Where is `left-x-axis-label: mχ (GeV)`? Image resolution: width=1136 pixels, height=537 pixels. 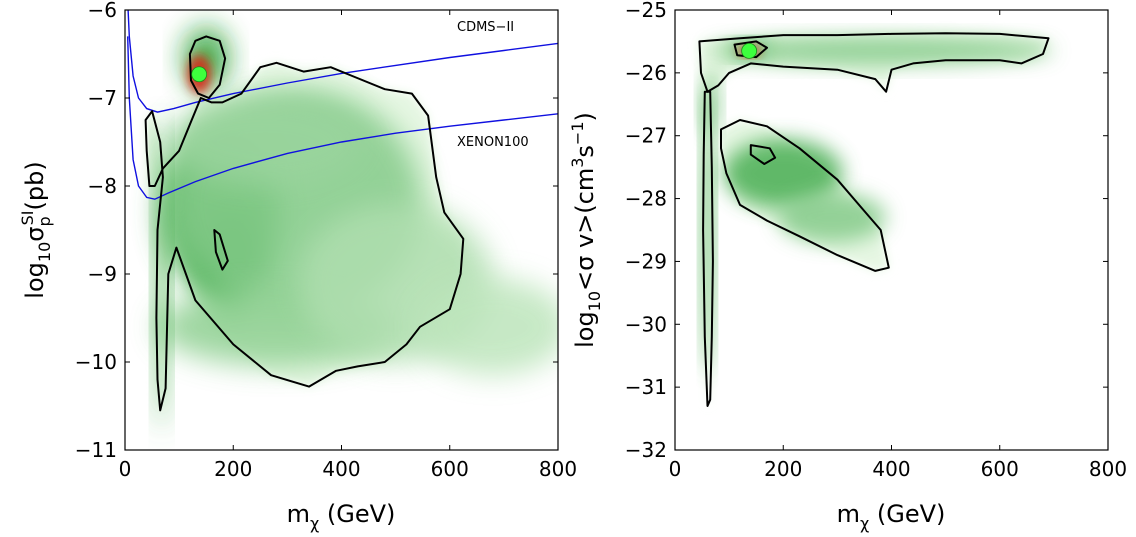 left-x-axis-label: mχ (GeV) is located at coordinates (341, 516).